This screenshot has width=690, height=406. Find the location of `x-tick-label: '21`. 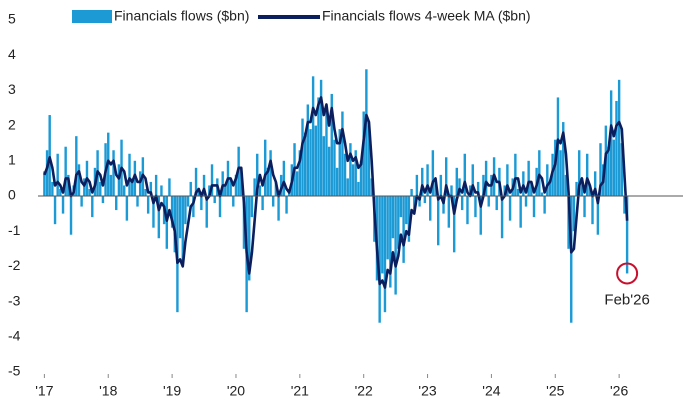

x-tick-label: '21 is located at coordinates (300, 391).